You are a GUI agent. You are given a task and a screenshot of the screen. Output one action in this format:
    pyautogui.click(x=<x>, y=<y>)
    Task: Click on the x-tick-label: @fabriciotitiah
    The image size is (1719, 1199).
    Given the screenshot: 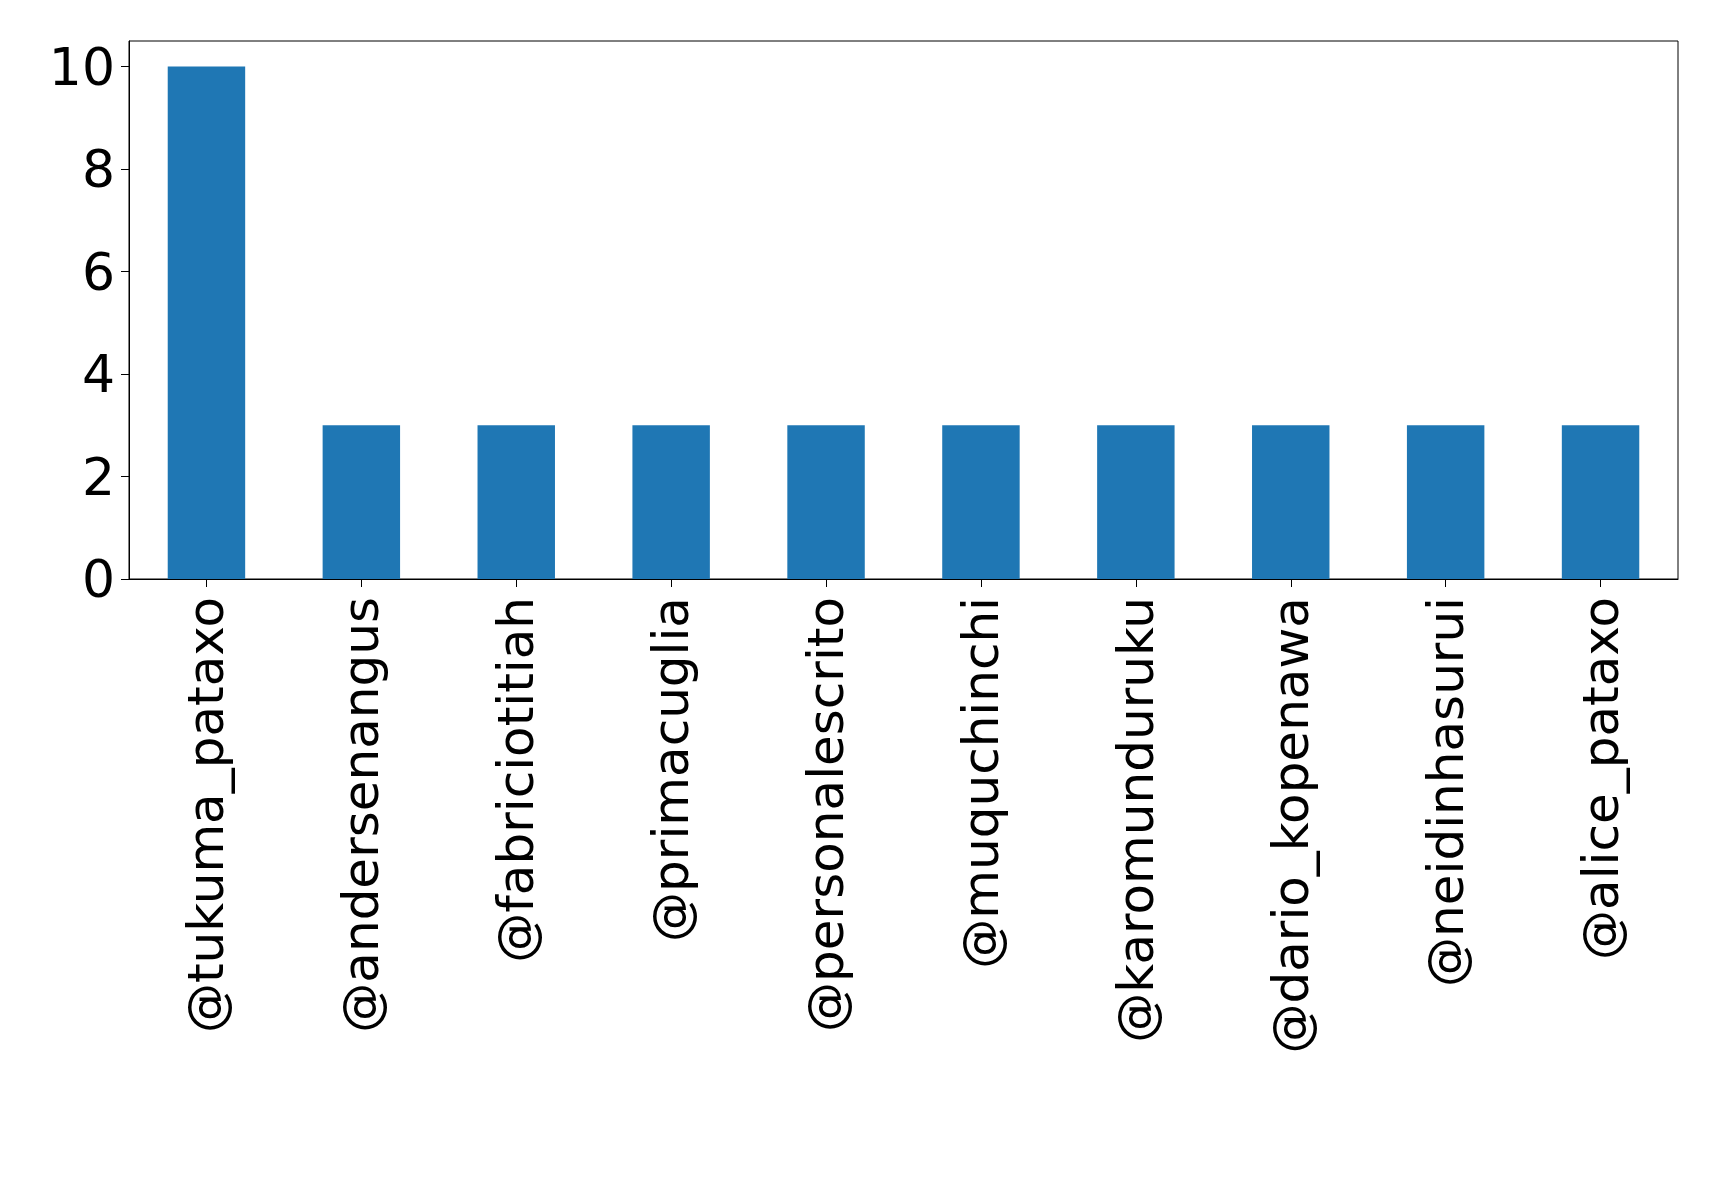 What is the action you would take?
    pyautogui.click(x=516, y=780)
    